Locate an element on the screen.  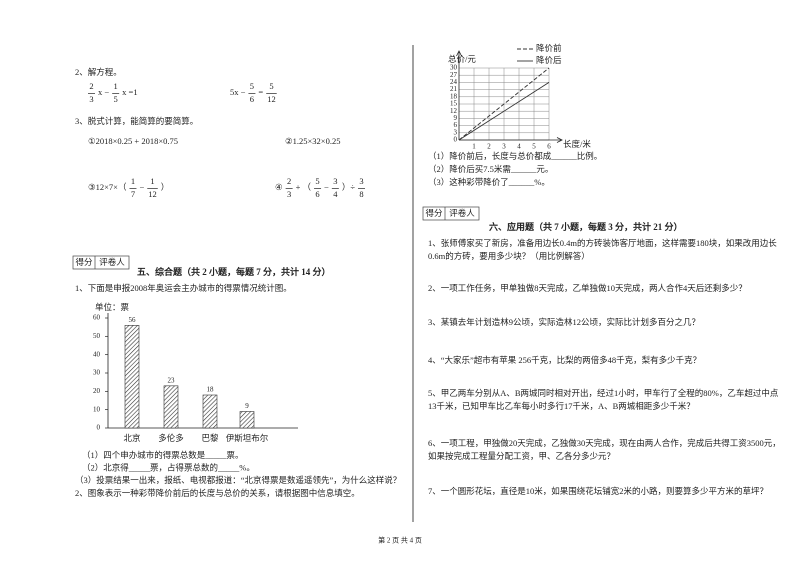
question-text: 3、某镇去年计划造林9公顷，实际造林12公顷，实际比计划多百分之几？ is located at coordinates (564, 322).